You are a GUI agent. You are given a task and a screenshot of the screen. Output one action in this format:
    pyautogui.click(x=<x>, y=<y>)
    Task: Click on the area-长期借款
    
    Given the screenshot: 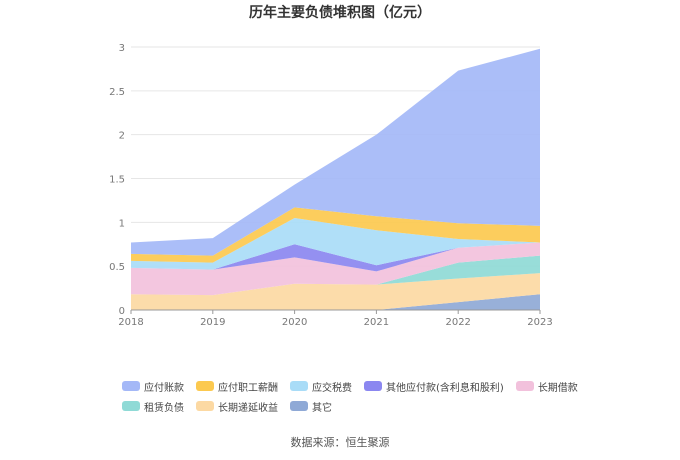 What is the action you would take?
    pyautogui.click(x=335, y=269)
    